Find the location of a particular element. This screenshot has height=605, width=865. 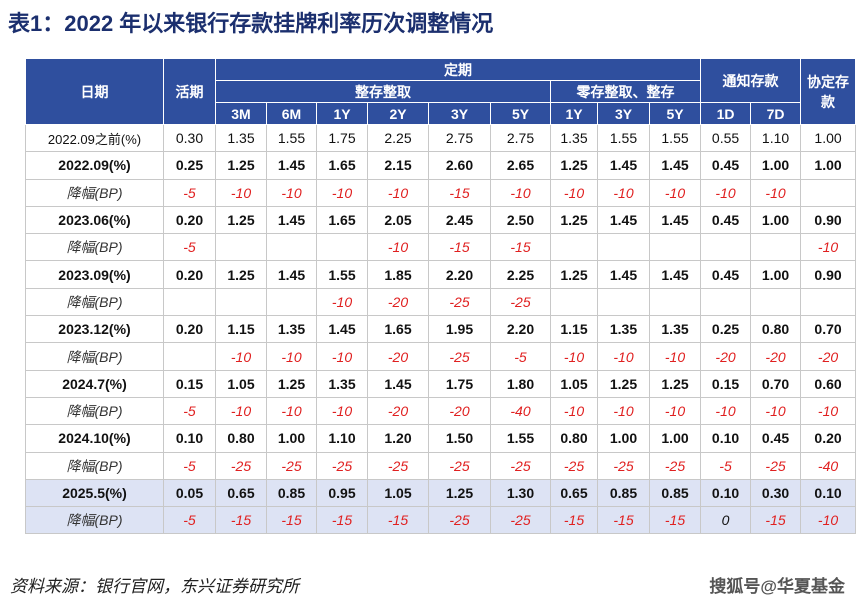

table-cell: 1.80 is located at coordinates (520, 383).